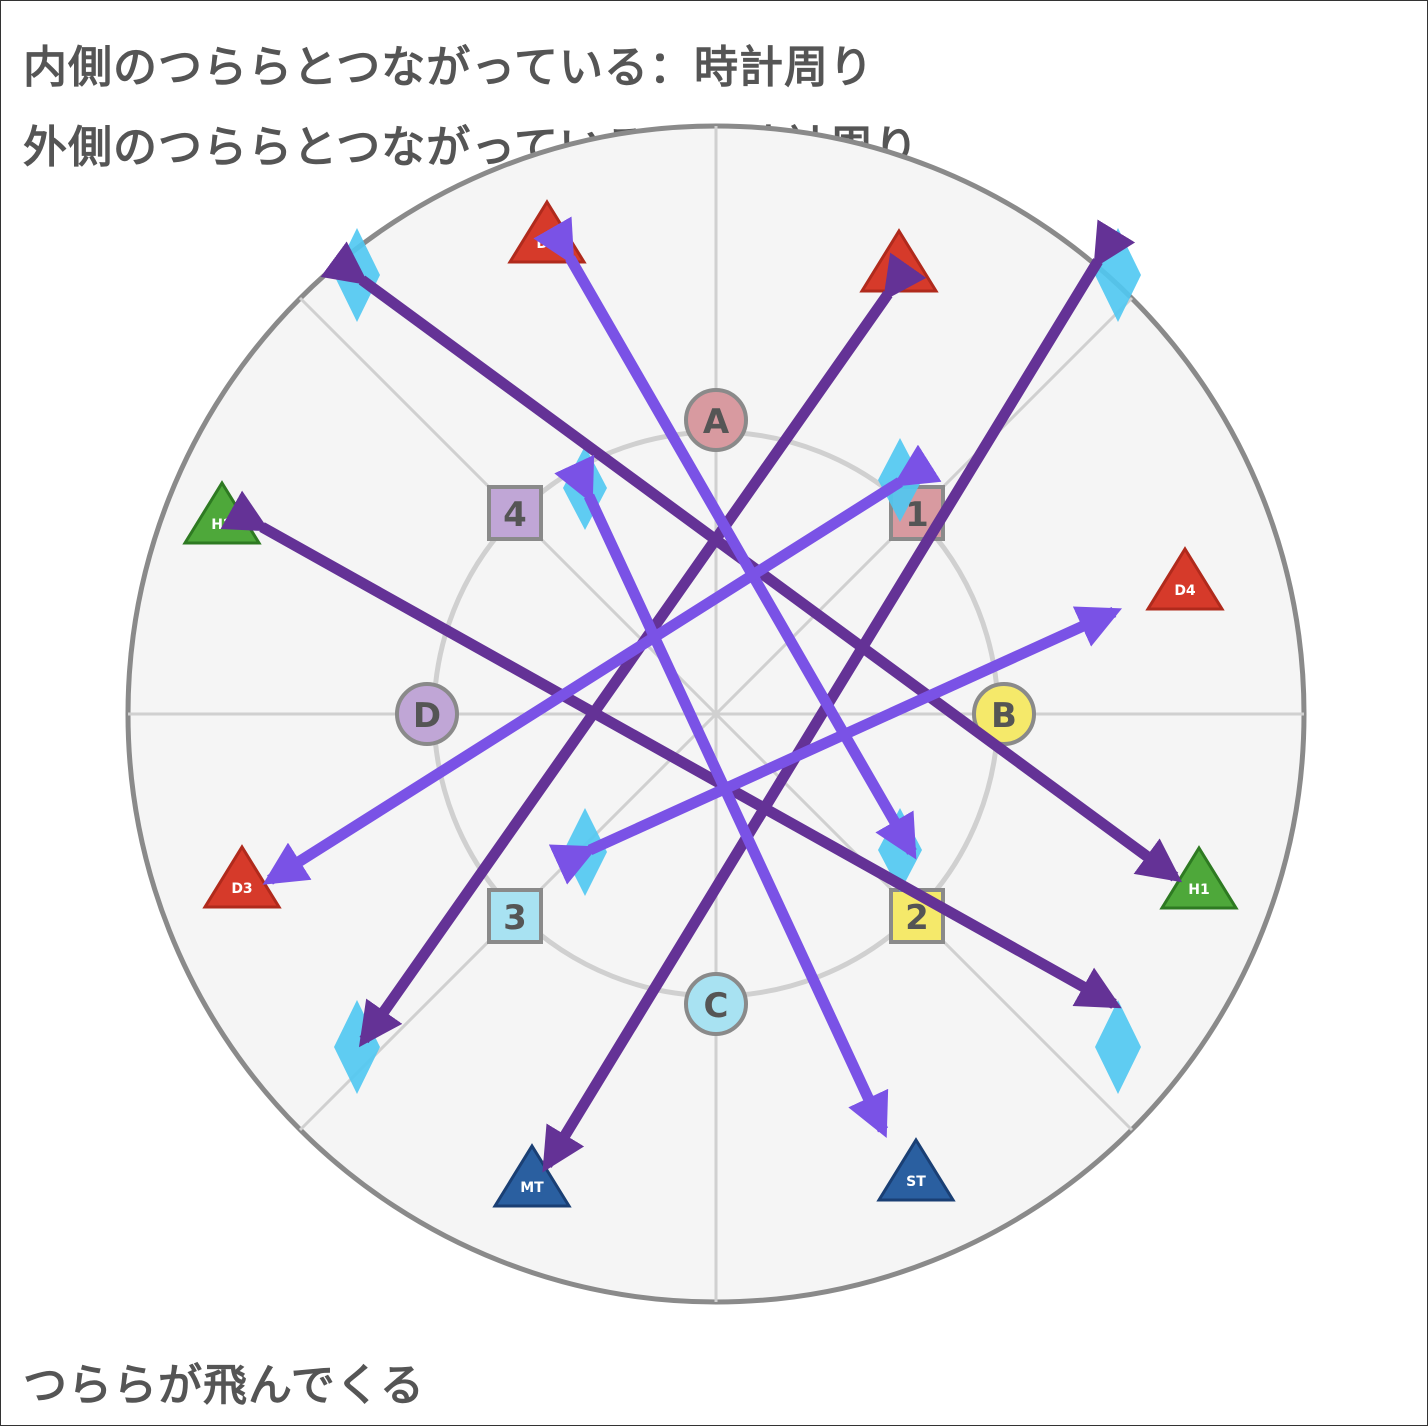 The image size is (1428, 1426). What do you see at coordinates (449, 67) in the screenshot?
I see `inner-rule-caption: 内側のつららとつながっている：時計周り` at bounding box center [449, 67].